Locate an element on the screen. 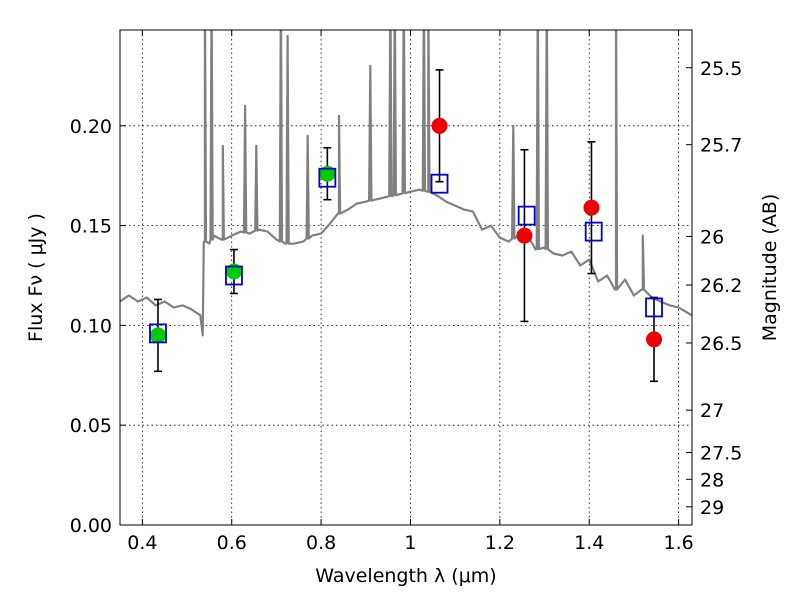 The height and width of the screenshot is (600, 800). x-tick-label: 0.4 is located at coordinates (142, 543).